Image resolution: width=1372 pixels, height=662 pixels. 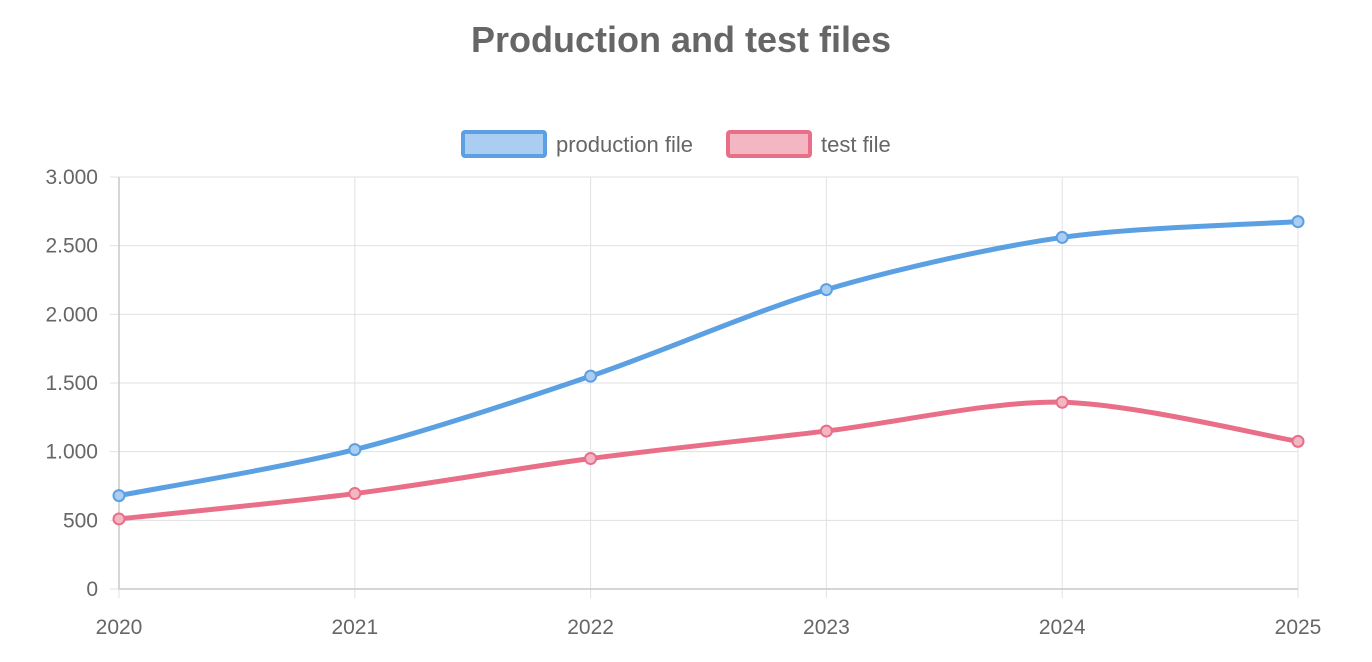 I want to click on y-tick-label: 500, so click(x=80, y=520).